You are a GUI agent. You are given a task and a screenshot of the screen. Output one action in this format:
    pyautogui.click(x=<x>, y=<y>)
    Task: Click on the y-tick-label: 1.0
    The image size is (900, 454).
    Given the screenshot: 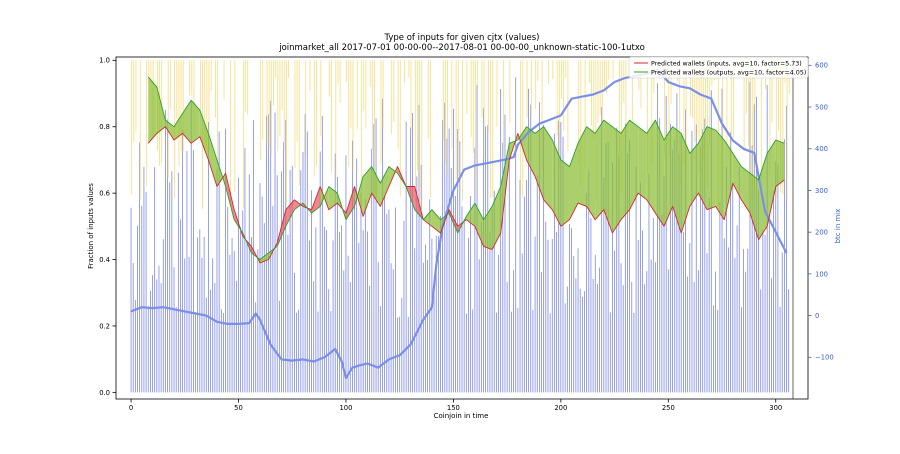 What is the action you would take?
    pyautogui.click(x=104, y=61)
    